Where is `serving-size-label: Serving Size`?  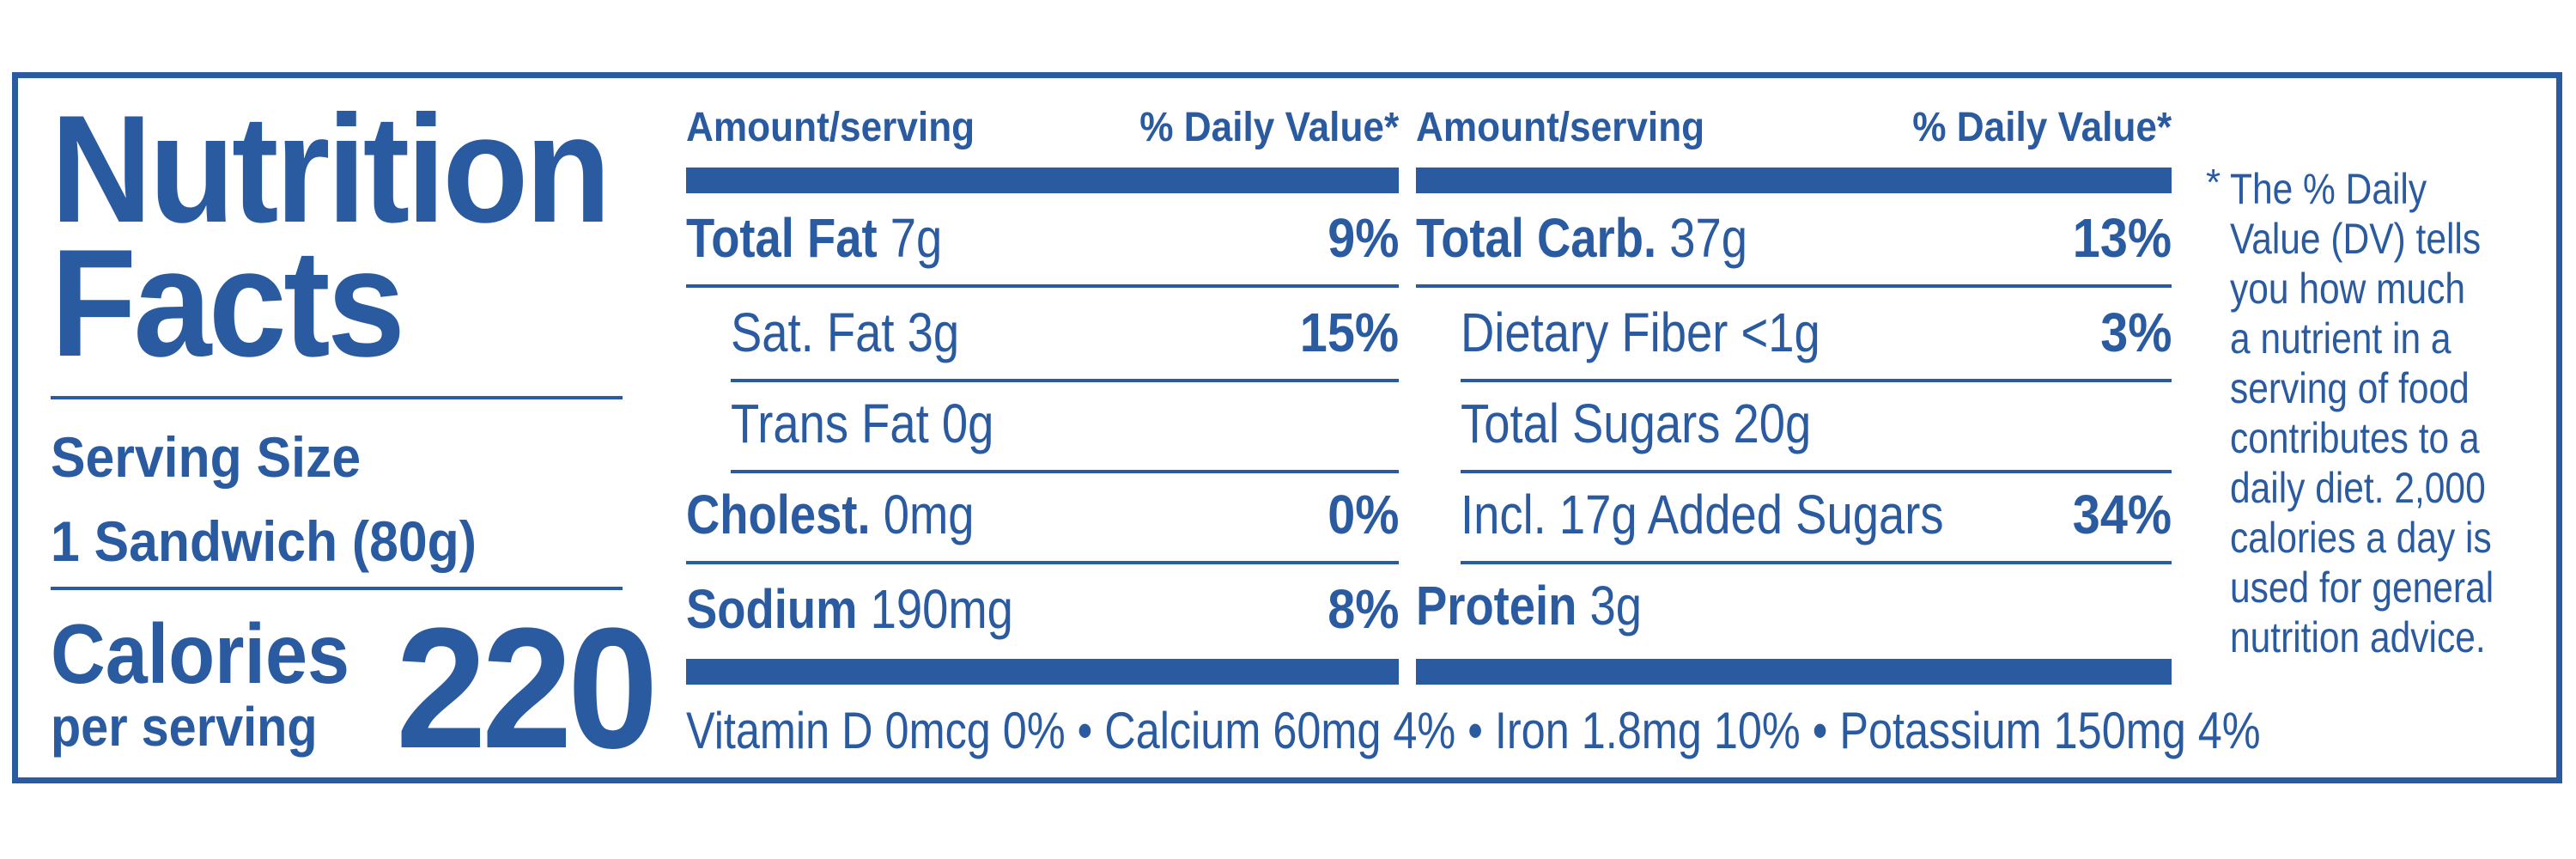
serving-size-label: Serving Size is located at coordinates (206, 457).